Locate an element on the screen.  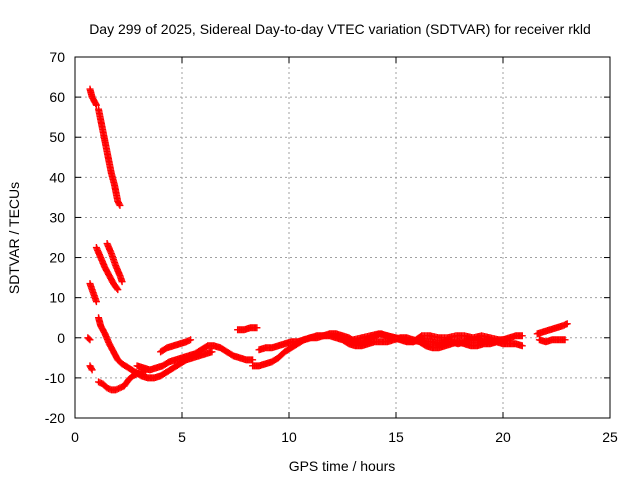
y-tick-label: 10 is located at coordinates (57, 298).